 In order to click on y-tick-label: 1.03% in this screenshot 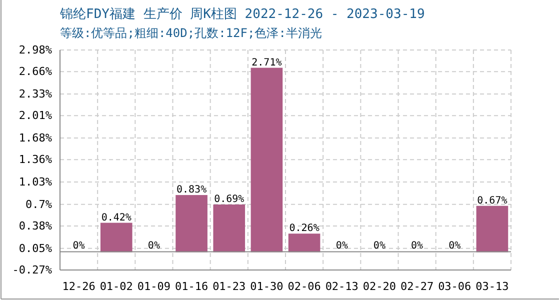, I will do `click(35, 182)`.